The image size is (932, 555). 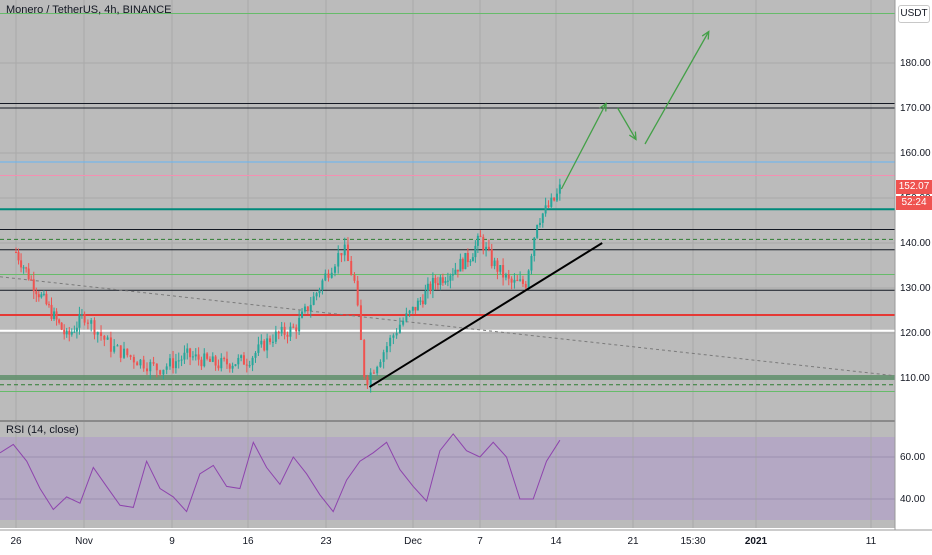 What do you see at coordinates (485, 315) in the screenshot?
I see `trendline` at bounding box center [485, 315].